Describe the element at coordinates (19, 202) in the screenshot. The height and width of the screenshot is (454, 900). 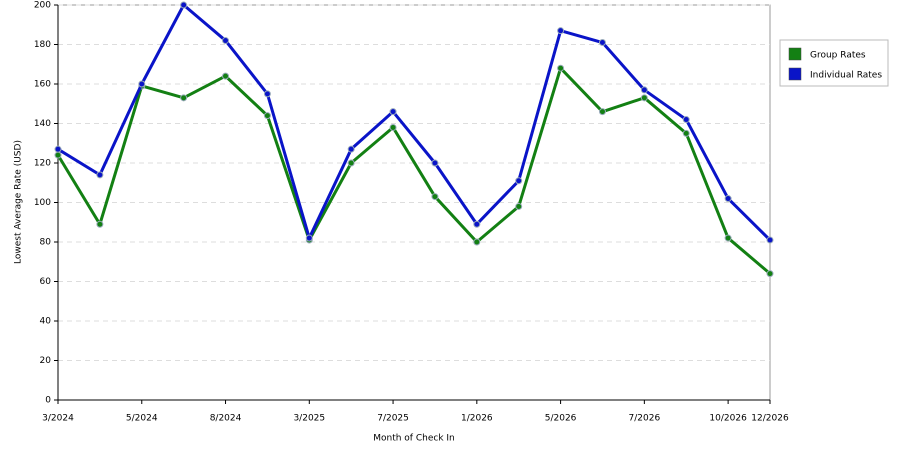
I see `y-axis-label: Lowest Average Rate (USD)` at that location.